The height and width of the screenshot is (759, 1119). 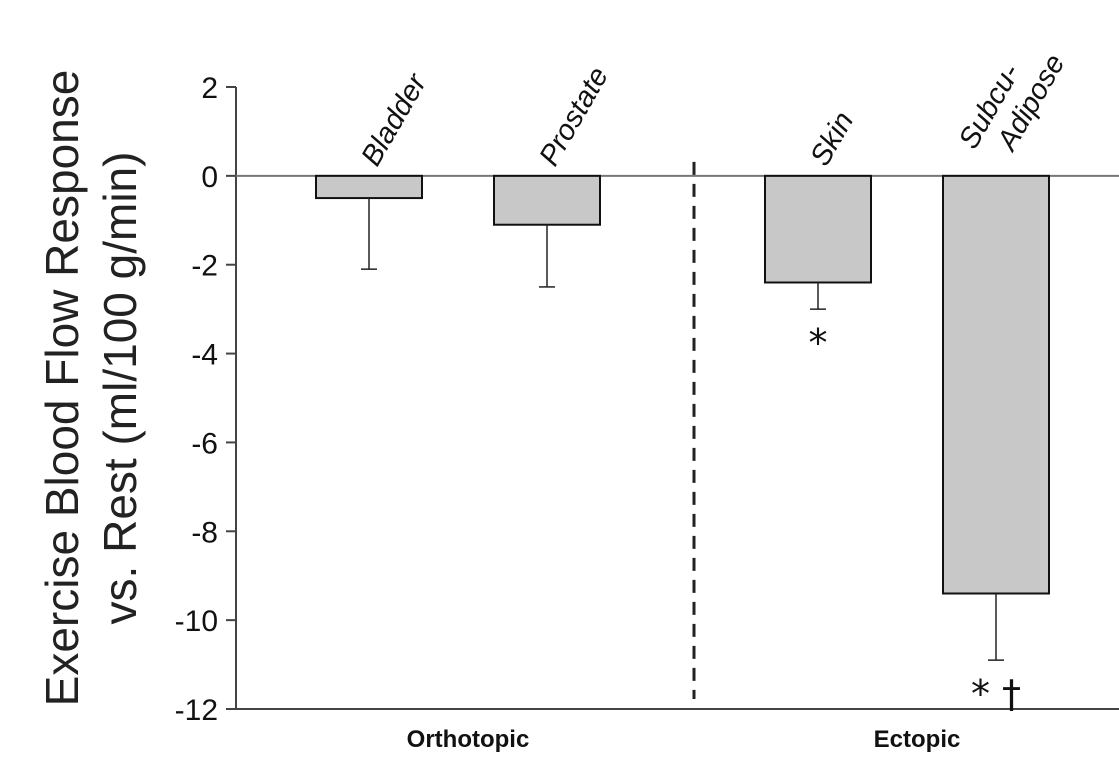 I want to click on category-label-line: Prostate, so click(x=574, y=117).